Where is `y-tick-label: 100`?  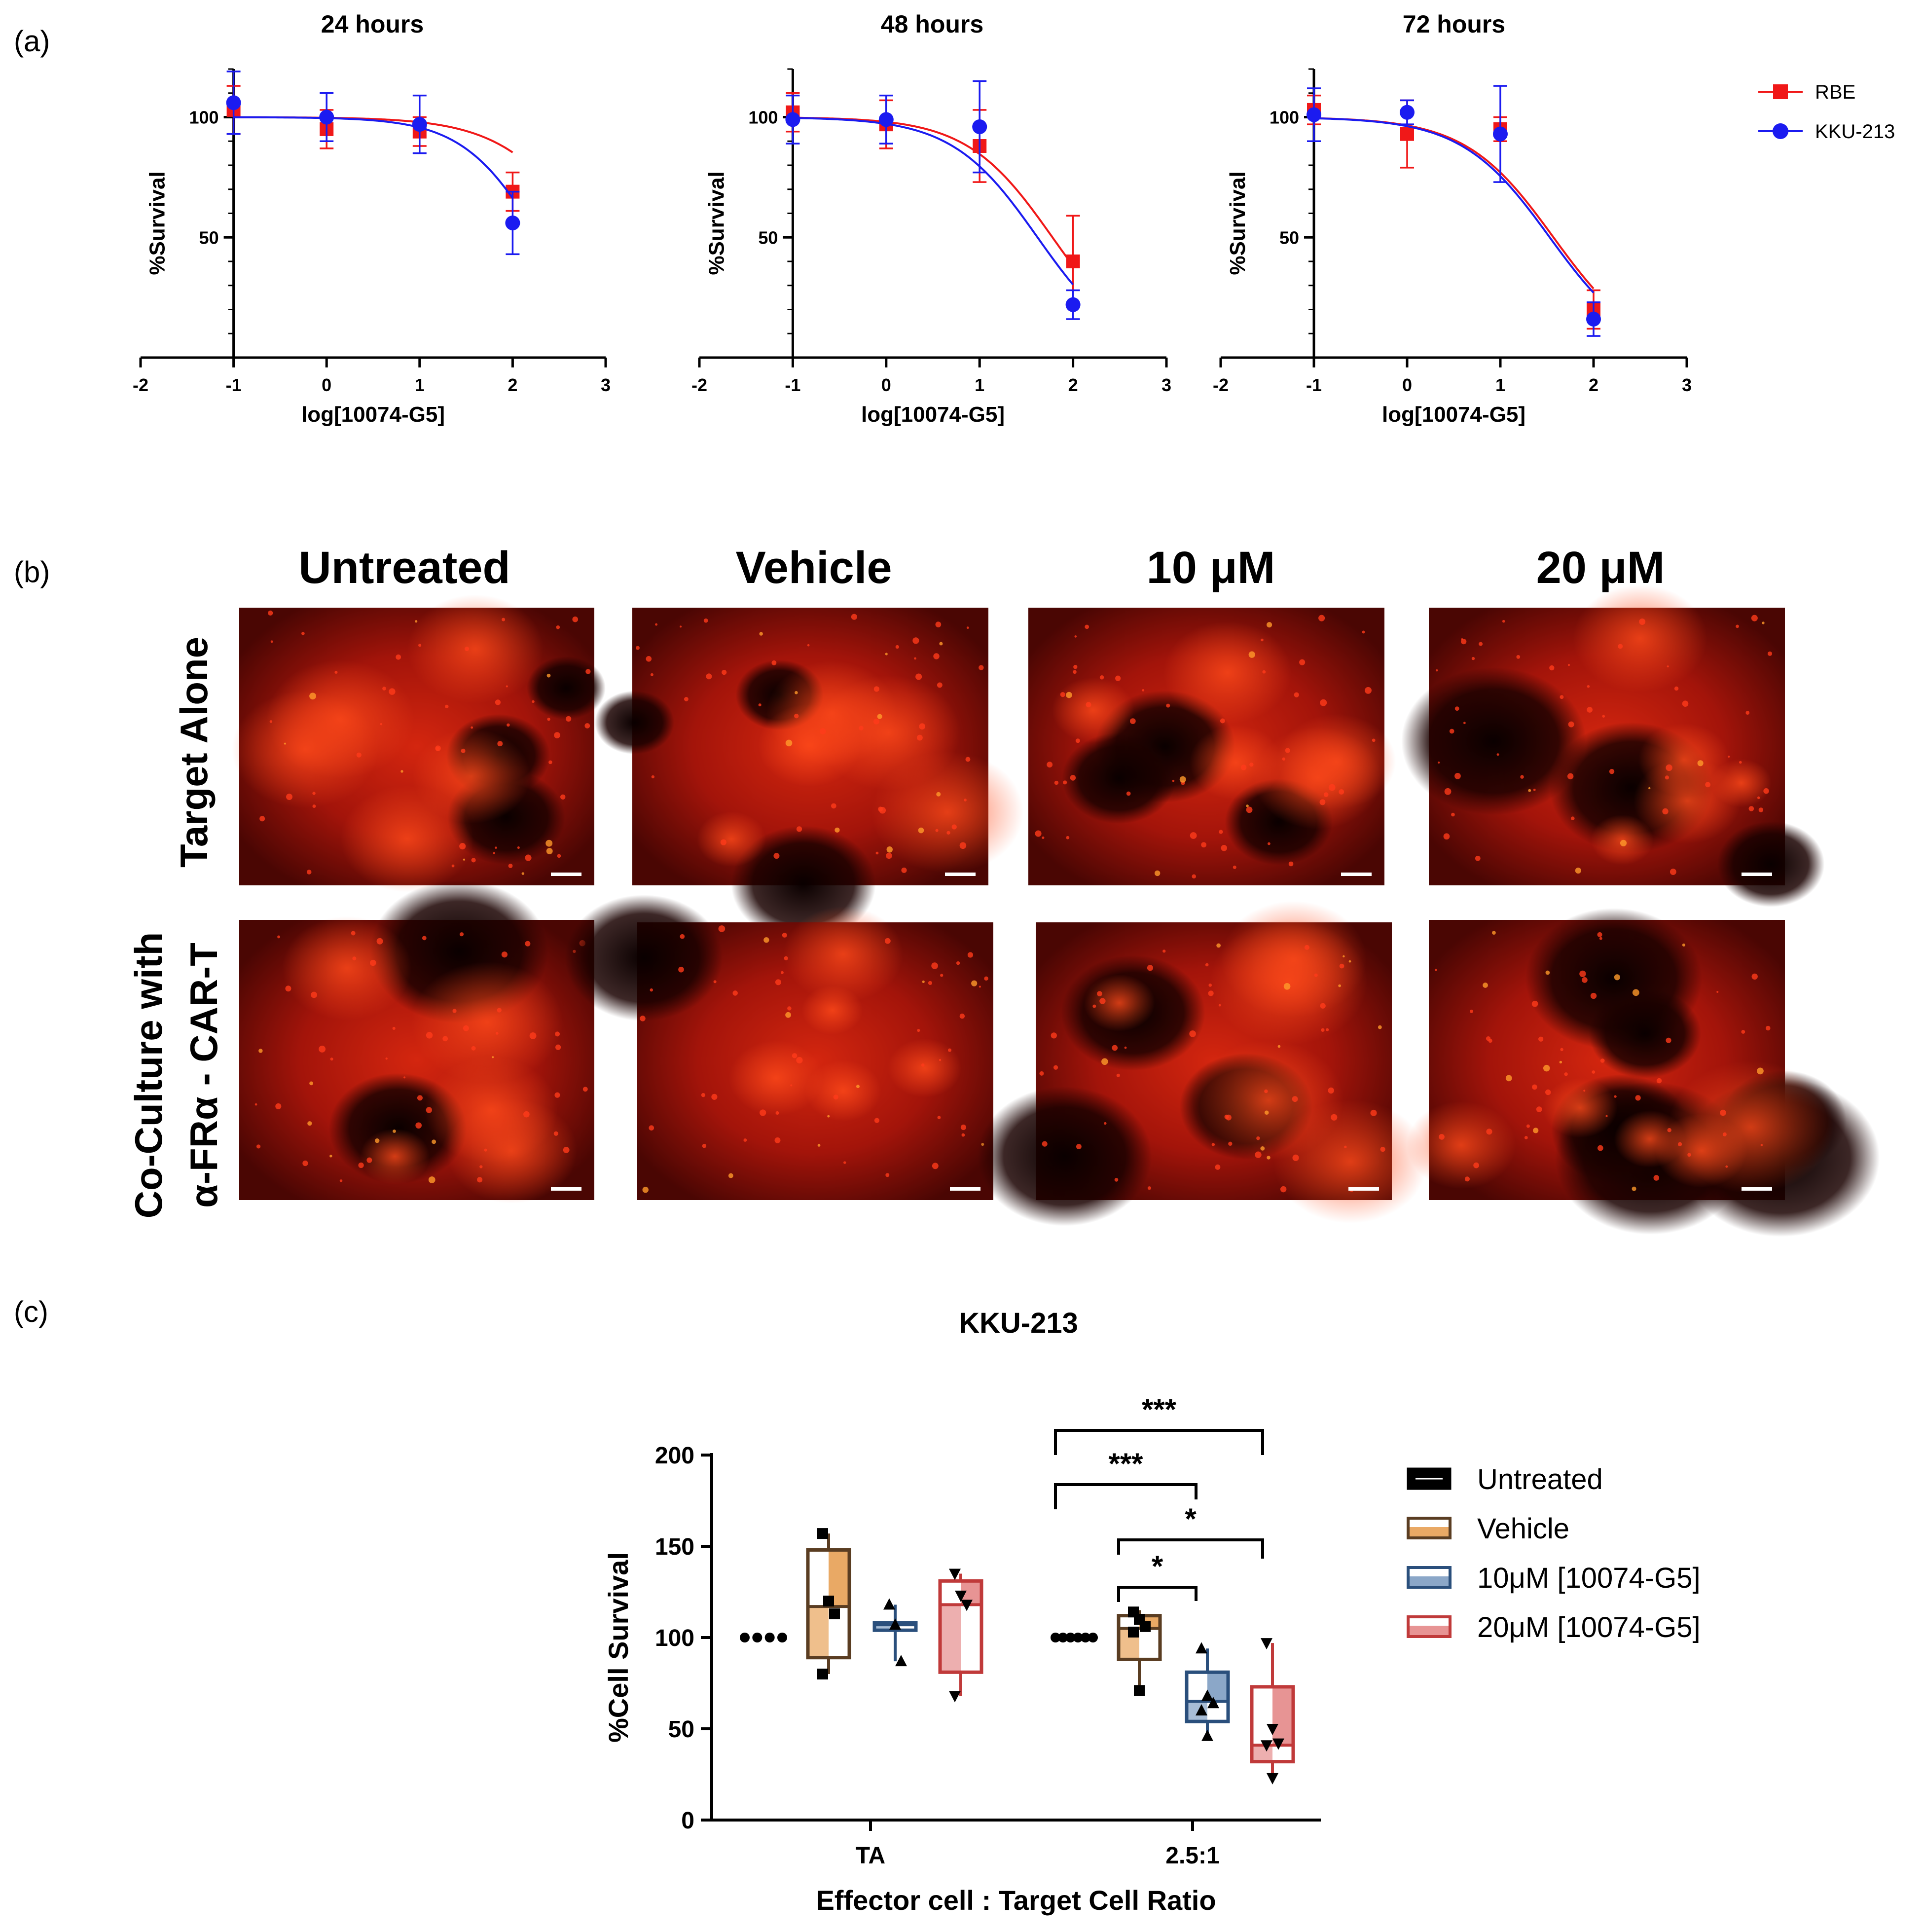
y-tick-label: 100 is located at coordinates (675, 1638).